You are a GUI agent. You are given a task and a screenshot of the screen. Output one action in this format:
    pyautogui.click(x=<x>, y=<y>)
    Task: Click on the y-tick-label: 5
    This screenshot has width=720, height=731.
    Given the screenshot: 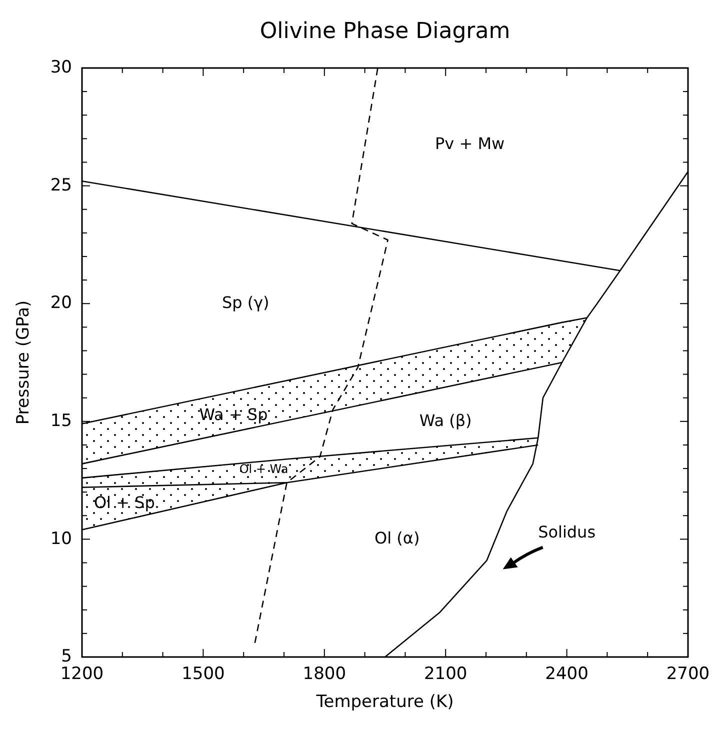 What is the action you would take?
    pyautogui.click(x=66, y=656)
    